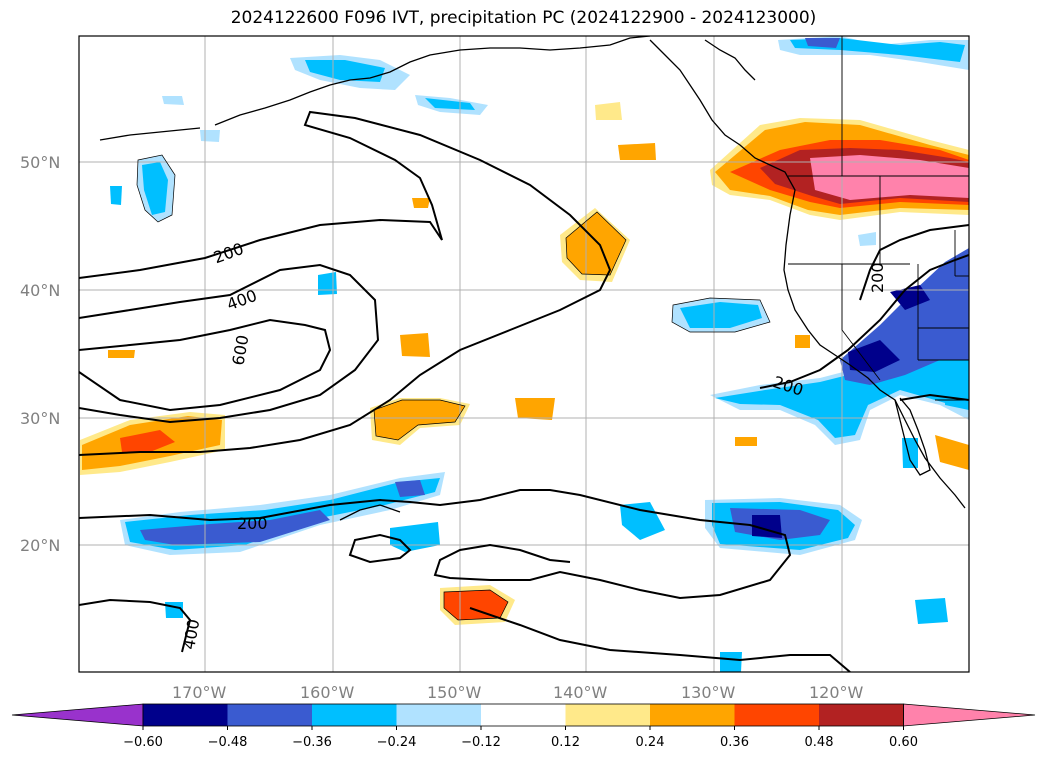 Image resolution: width=1047 pixels, height=765 pixels. What do you see at coordinates (40, 418) in the screenshot?
I see `lat-label: 30°N` at bounding box center [40, 418].